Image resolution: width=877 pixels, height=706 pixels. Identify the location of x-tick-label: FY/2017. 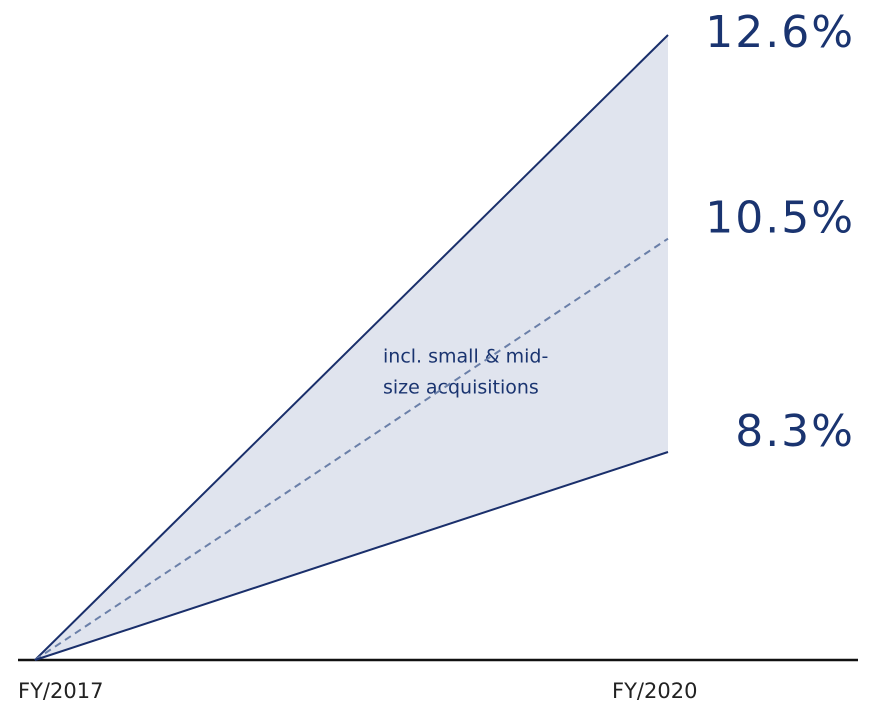
(60, 691).